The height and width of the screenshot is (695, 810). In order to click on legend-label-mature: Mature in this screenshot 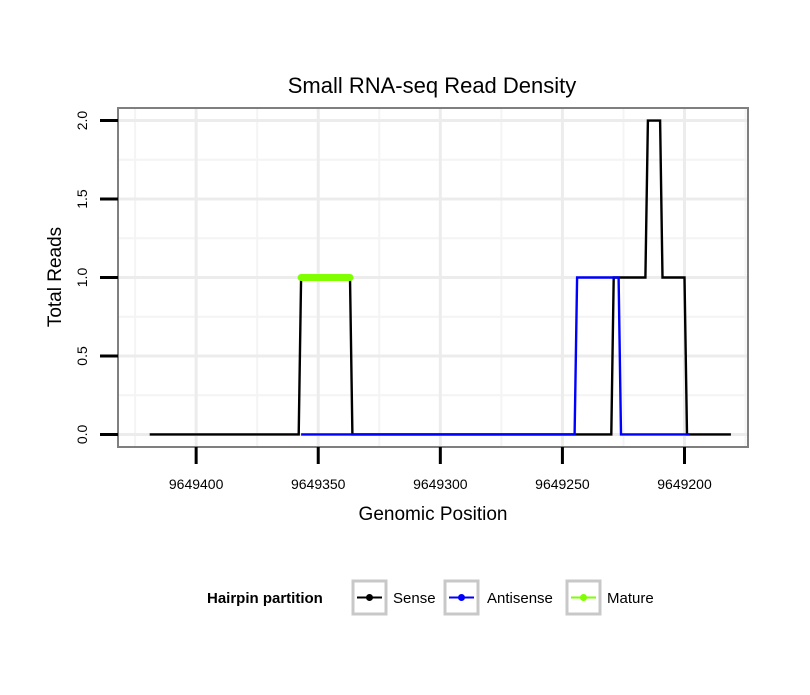, I will do `click(630, 598)`.